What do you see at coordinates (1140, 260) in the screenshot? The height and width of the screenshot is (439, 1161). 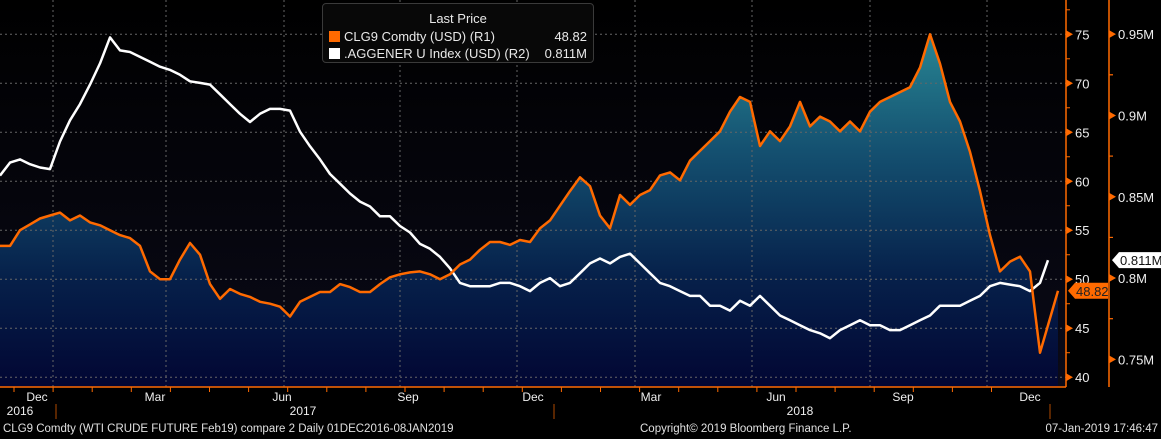 I see `aggener-last-value: 0.811M` at bounding box center [1140, 260].